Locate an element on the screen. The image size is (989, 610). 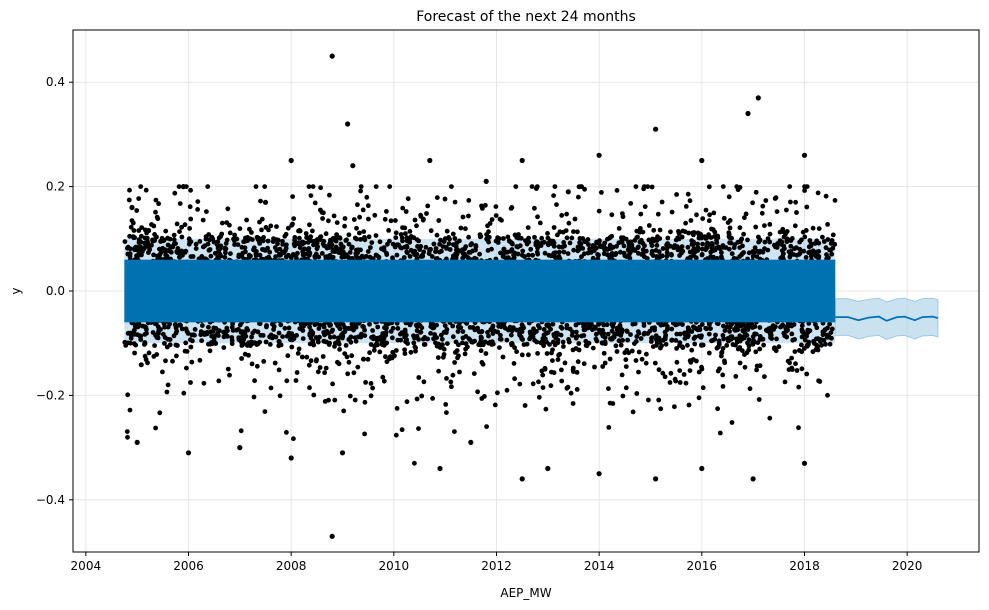
x-tick-label: 2008 is located at coordinates (291, 566).